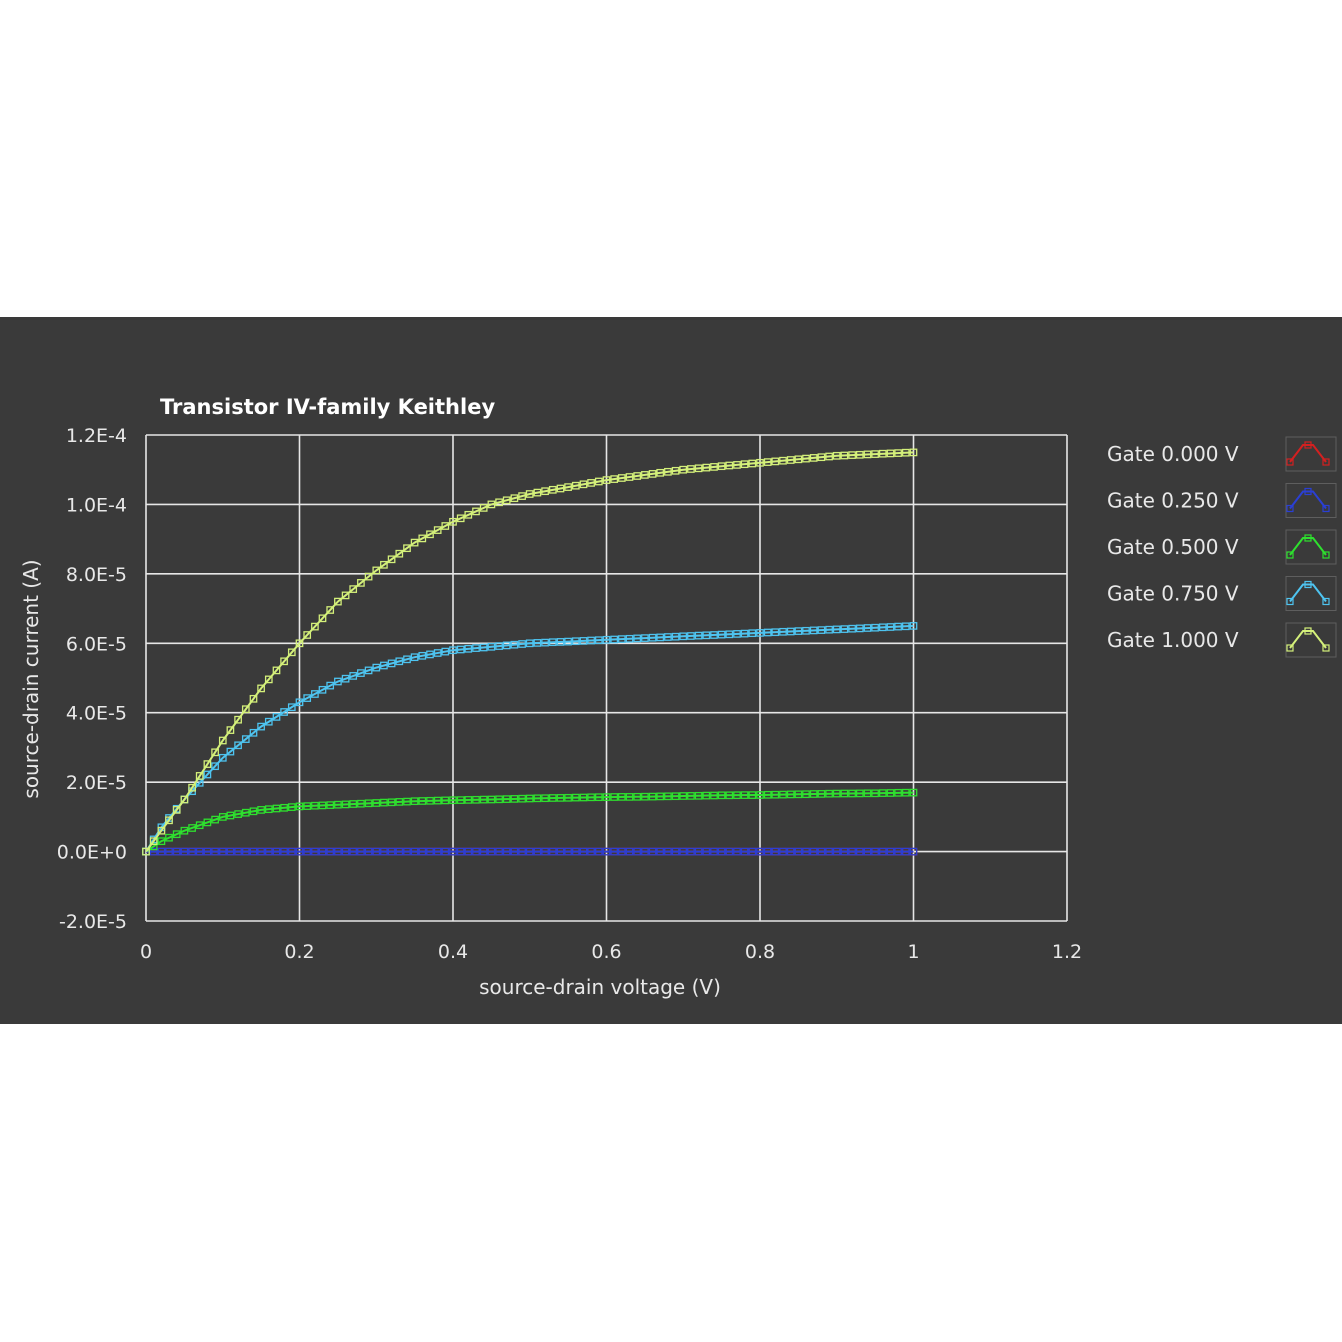  What do you see at coordinates (96, 644) in the screenshot?
I see `y-tick-label: 6.0E-5` at bounding box center [96, 644].